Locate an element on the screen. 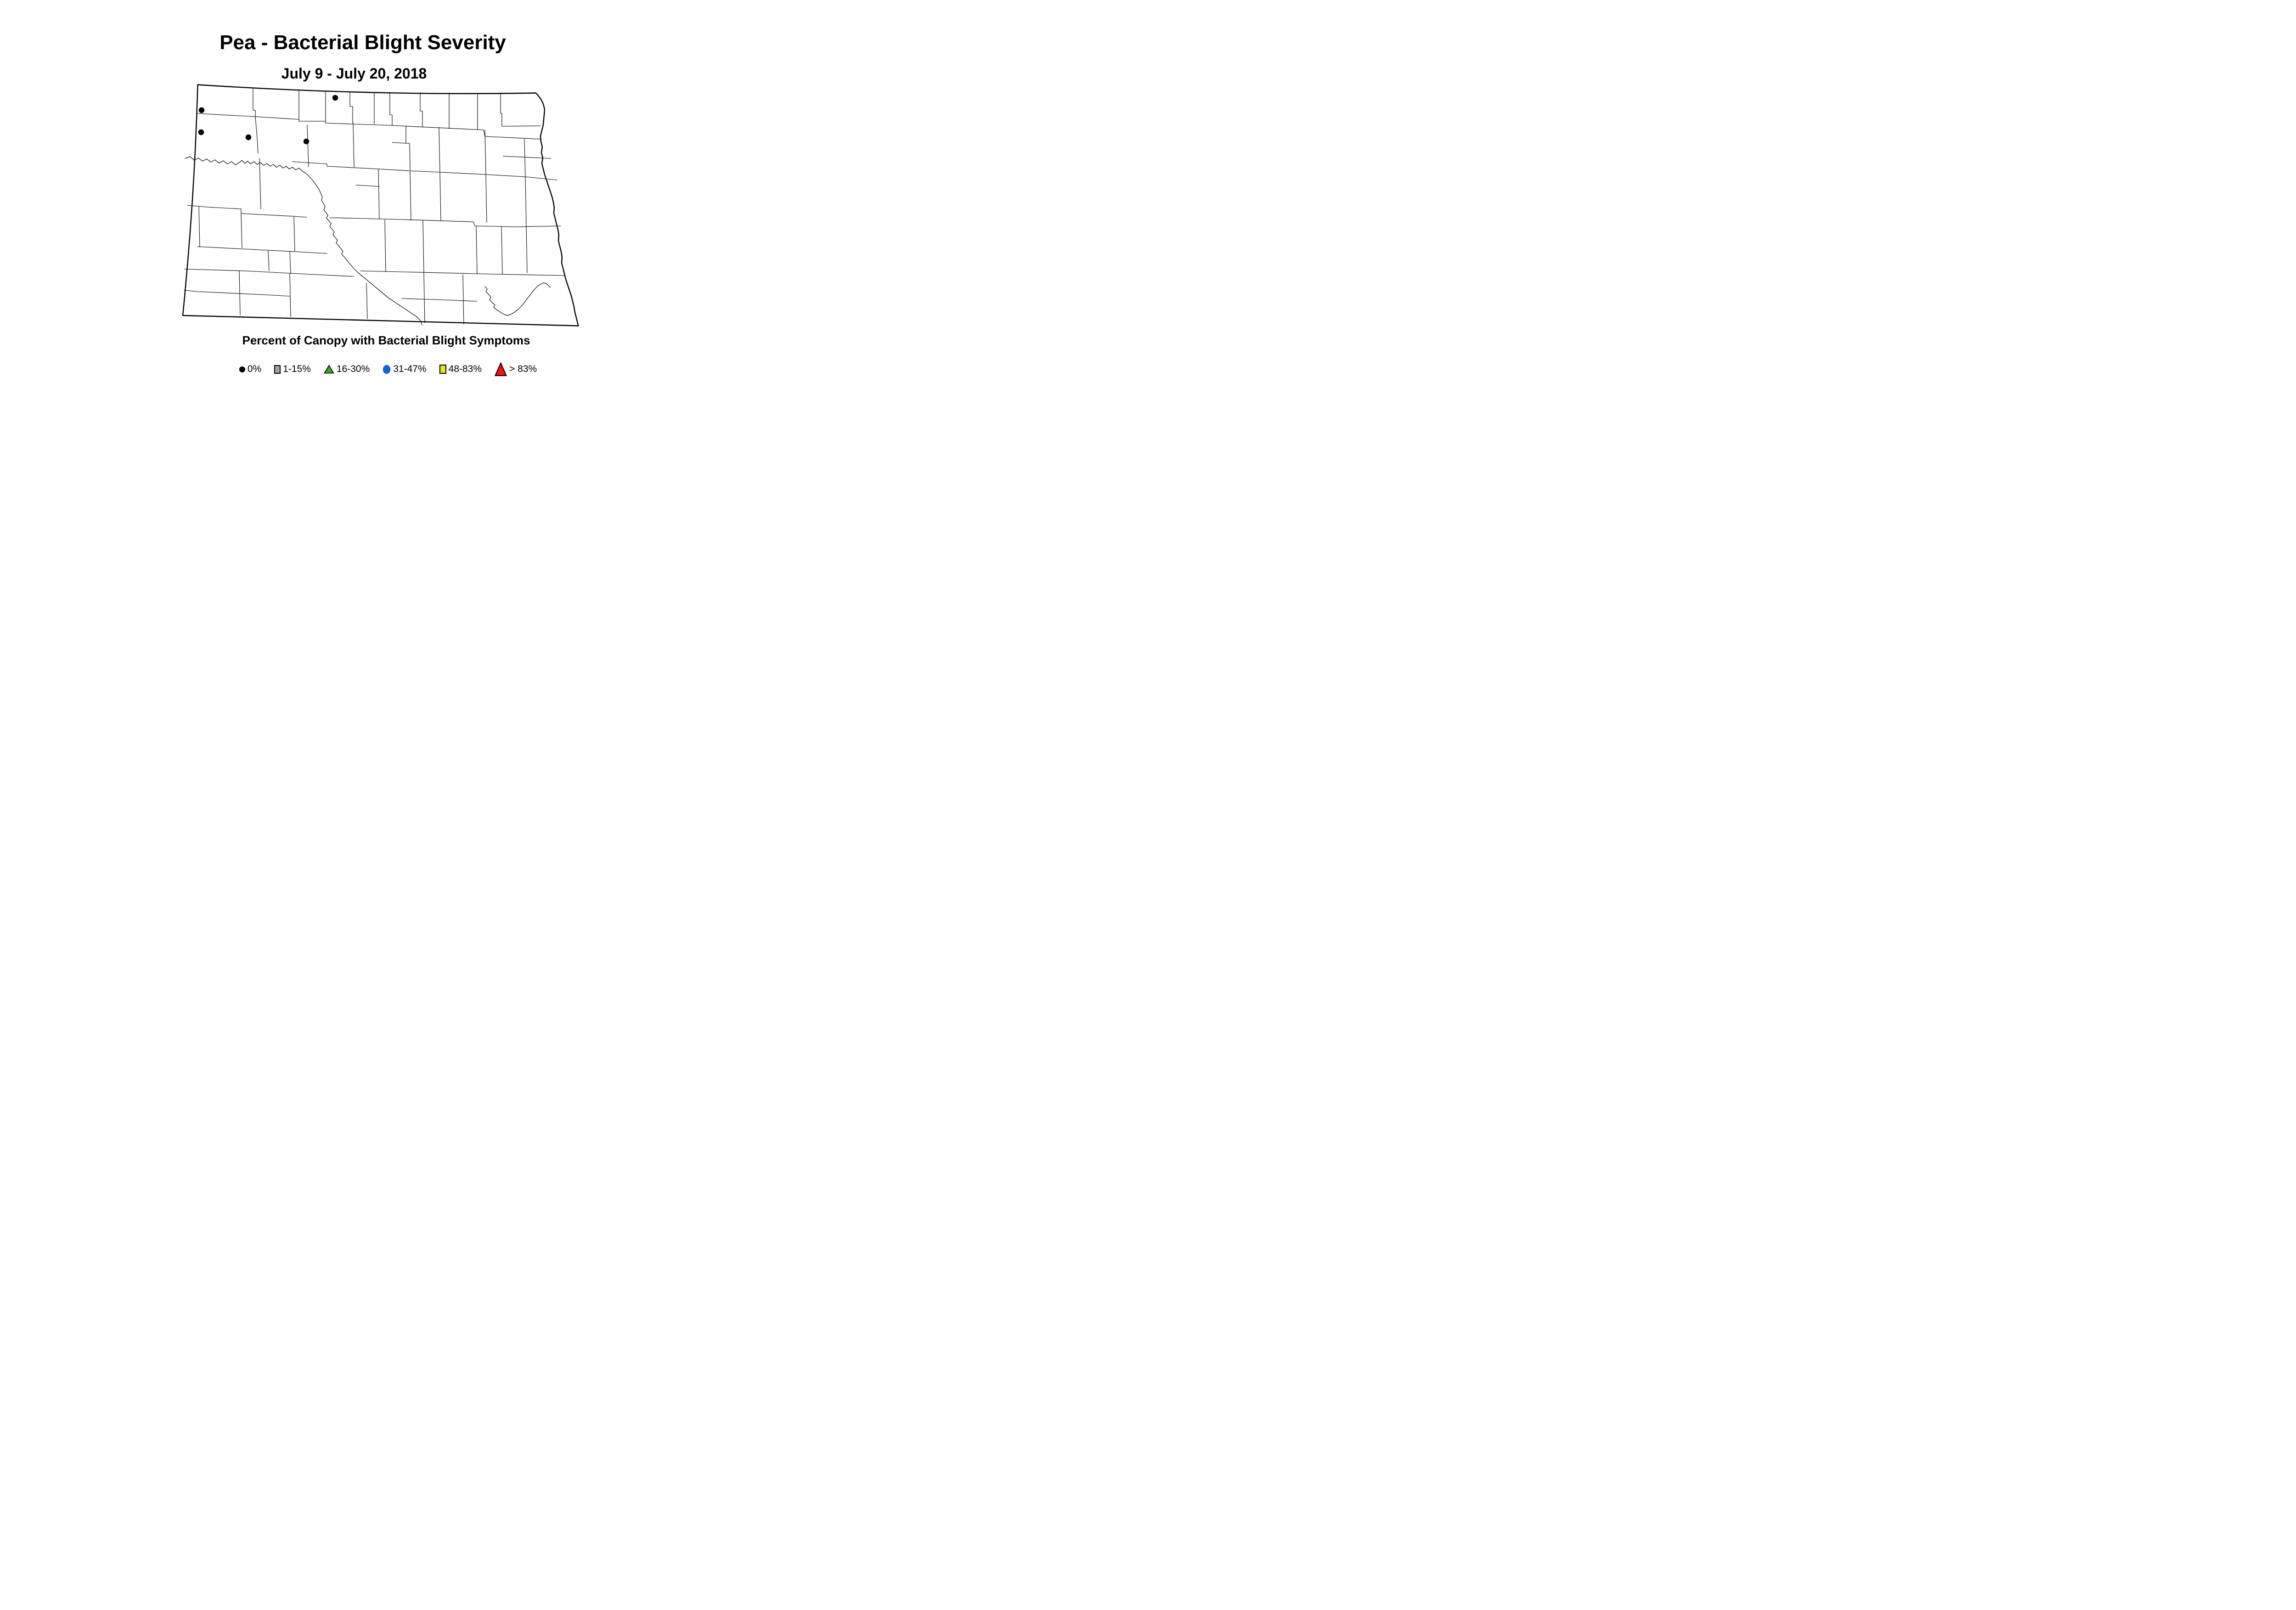  green-triangle-icon is located at coordinates (328, 370).